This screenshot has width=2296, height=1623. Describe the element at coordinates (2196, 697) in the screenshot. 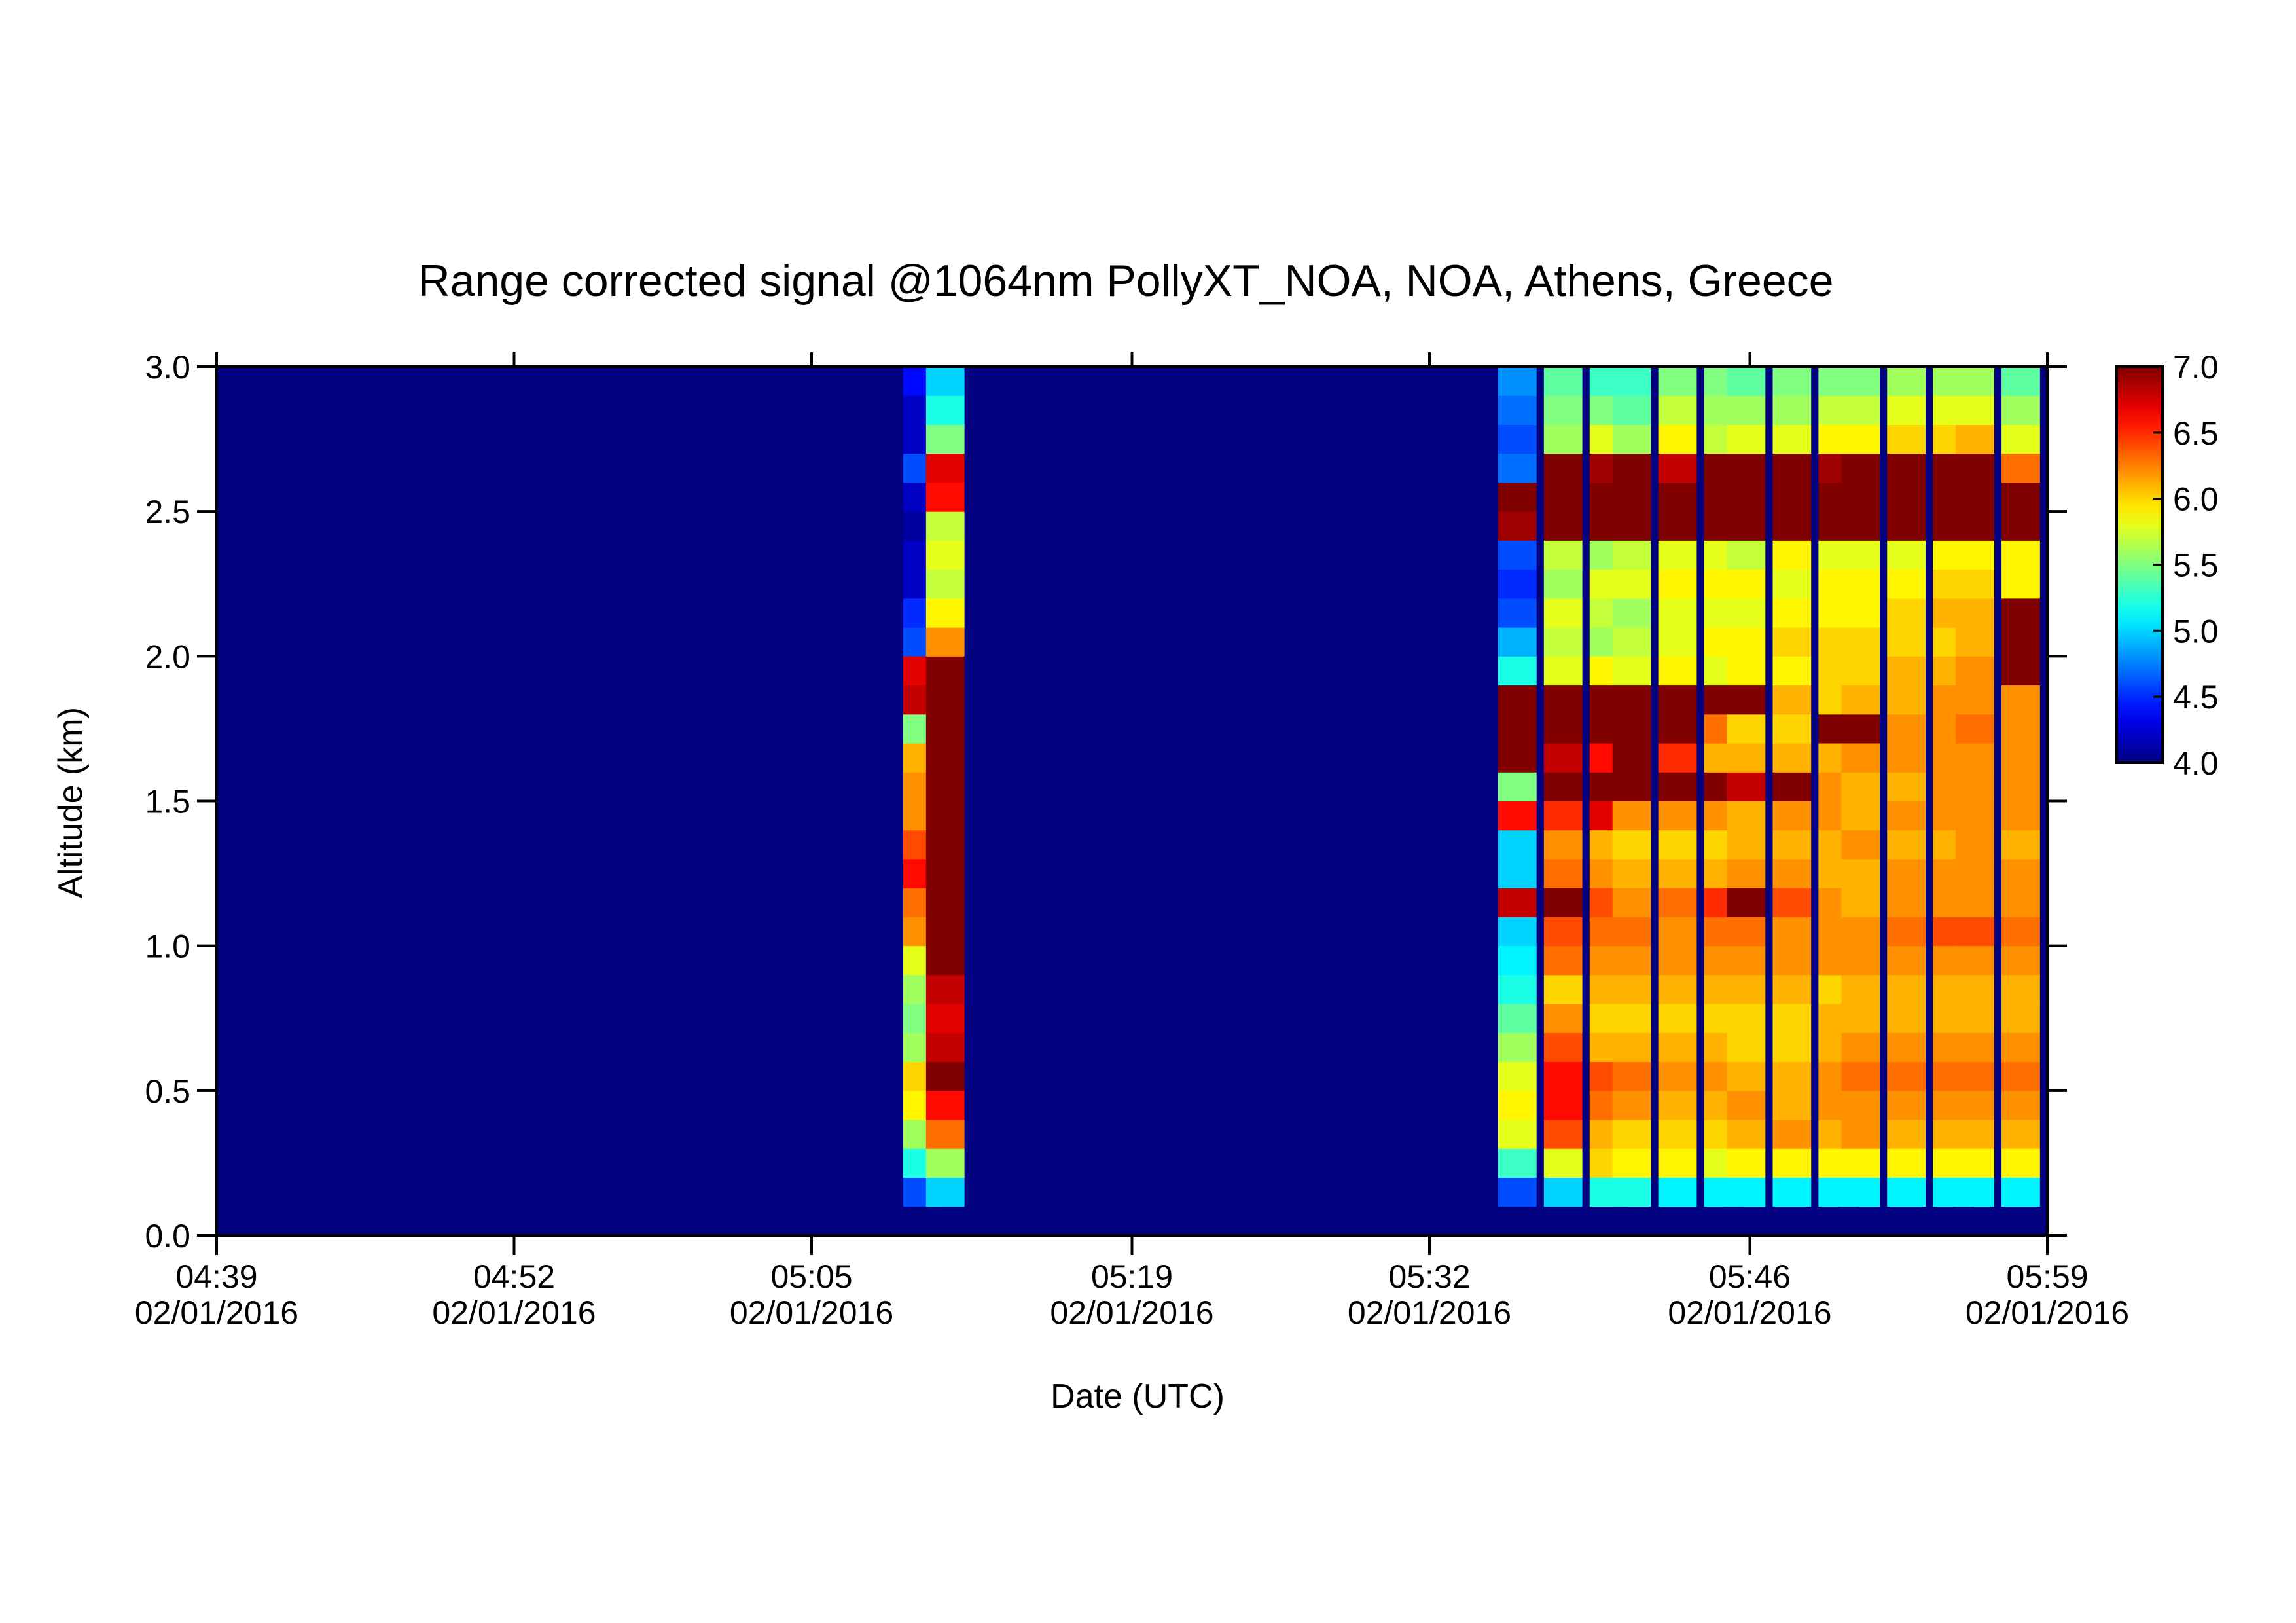

I see `colorbar-tick-label: 4.5` at that location.